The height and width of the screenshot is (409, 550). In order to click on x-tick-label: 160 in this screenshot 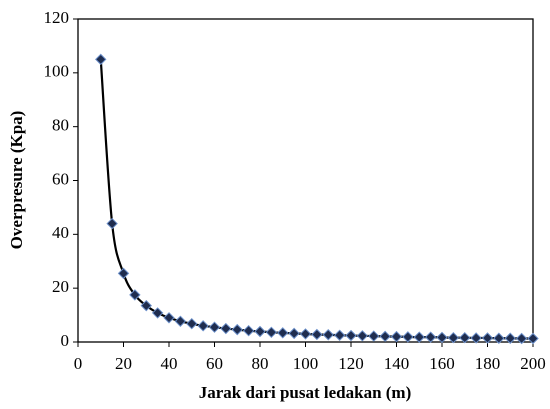, I will do `click(442, 363)`.